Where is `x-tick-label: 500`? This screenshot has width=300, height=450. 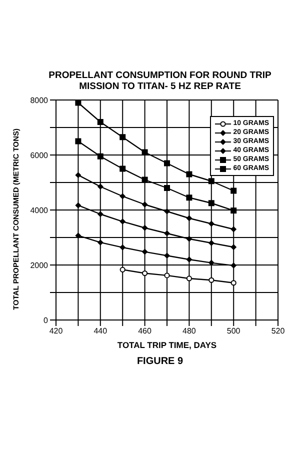 x-tick-label: 500 is located at coordinates (233, 331).